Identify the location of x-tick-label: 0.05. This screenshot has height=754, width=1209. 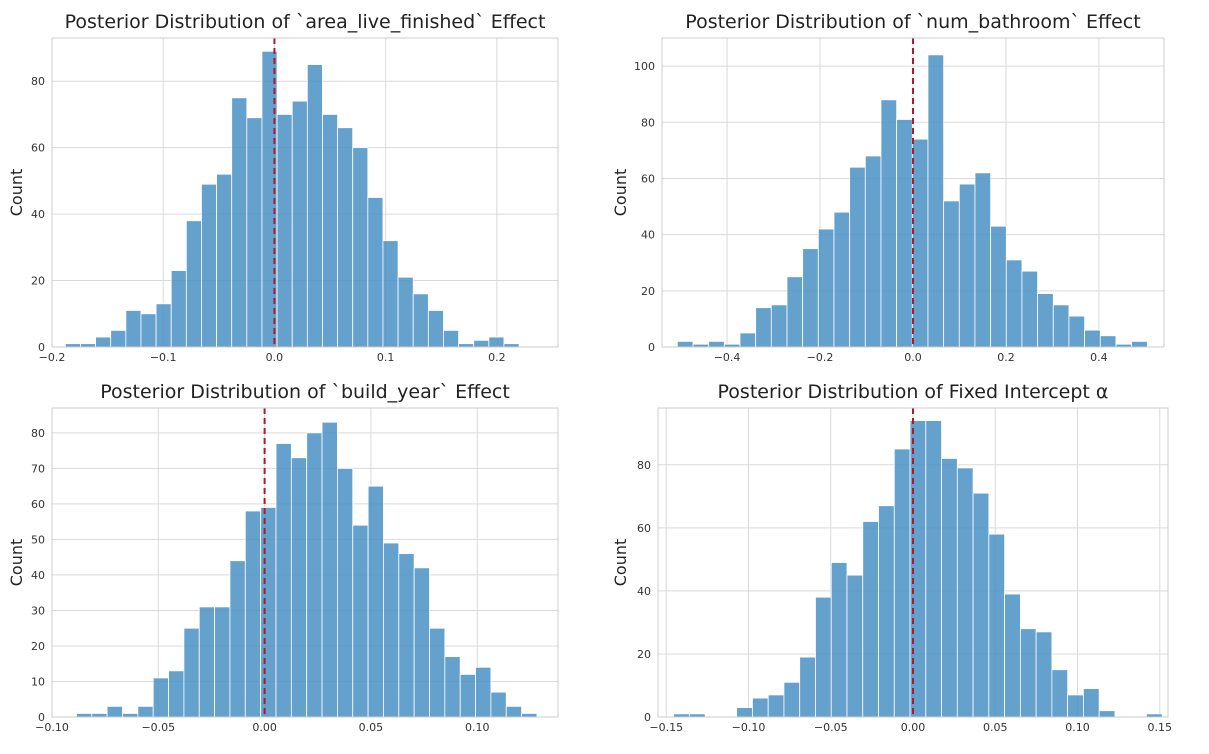
(371, 727).